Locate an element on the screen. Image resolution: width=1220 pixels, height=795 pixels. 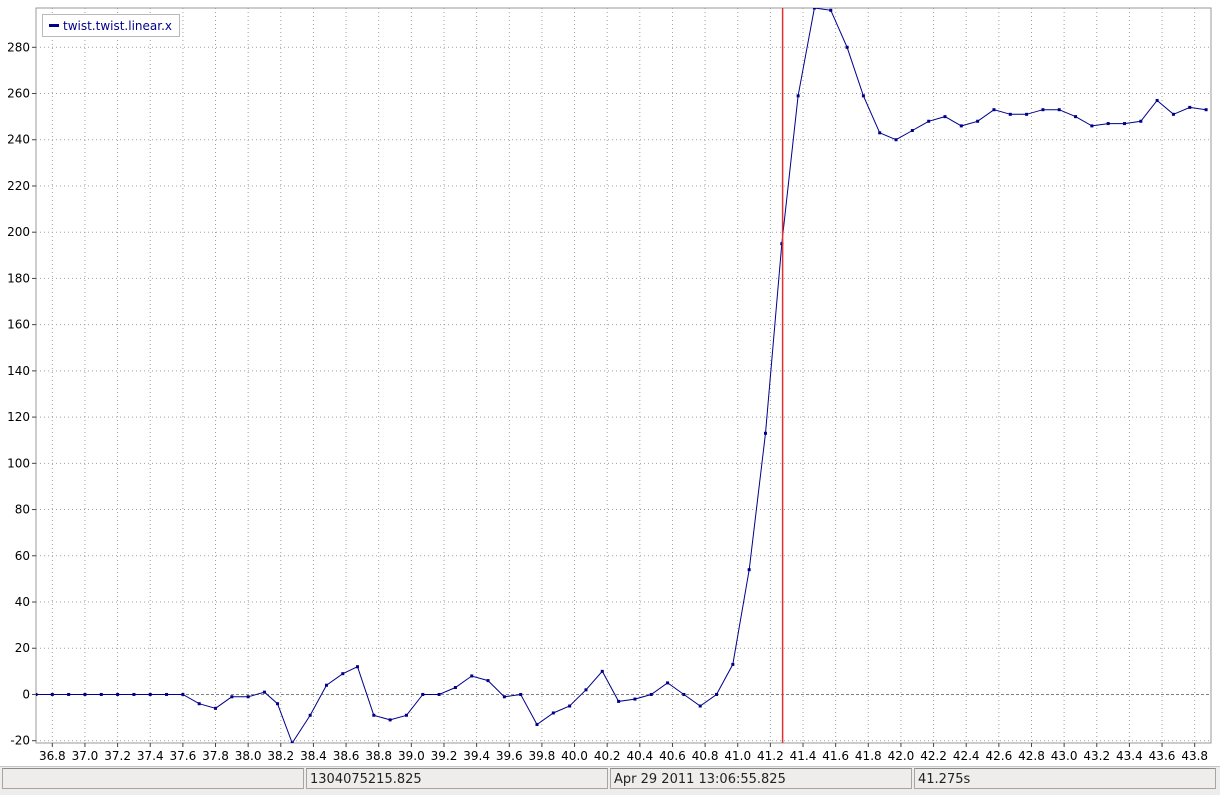
x-tick-label: 41.6 is located at coordinates (835, 756).